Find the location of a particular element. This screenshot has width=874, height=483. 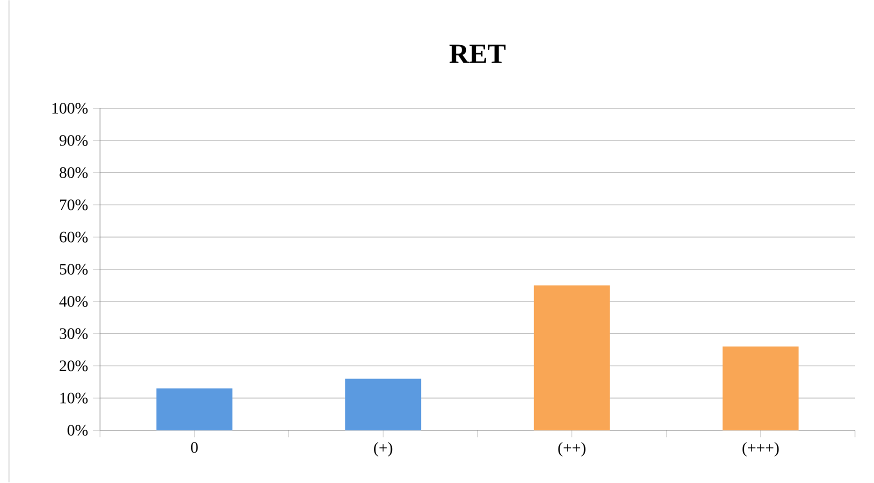

x-tick-label: (++) is located at coordinates (572, 449).